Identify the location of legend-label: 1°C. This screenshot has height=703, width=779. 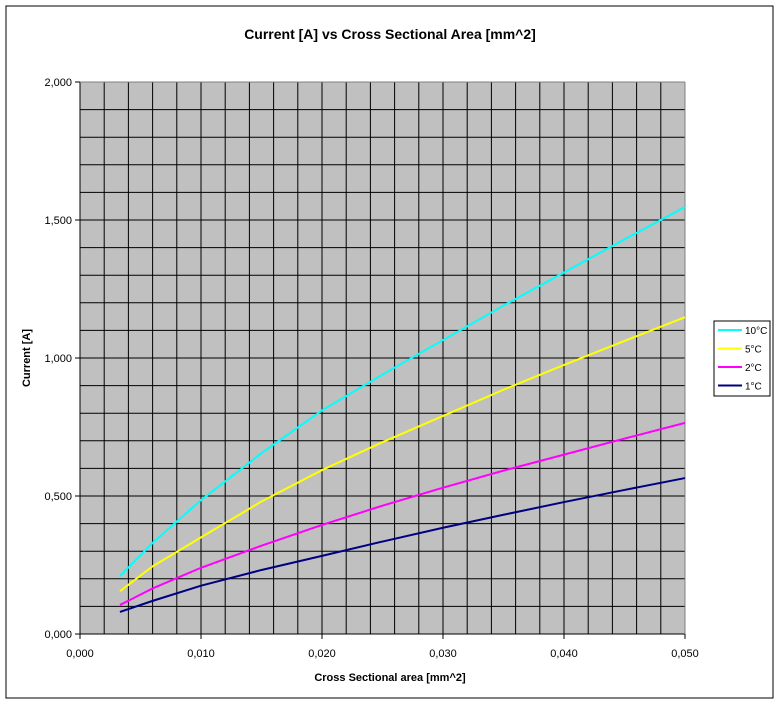
(753, 387).